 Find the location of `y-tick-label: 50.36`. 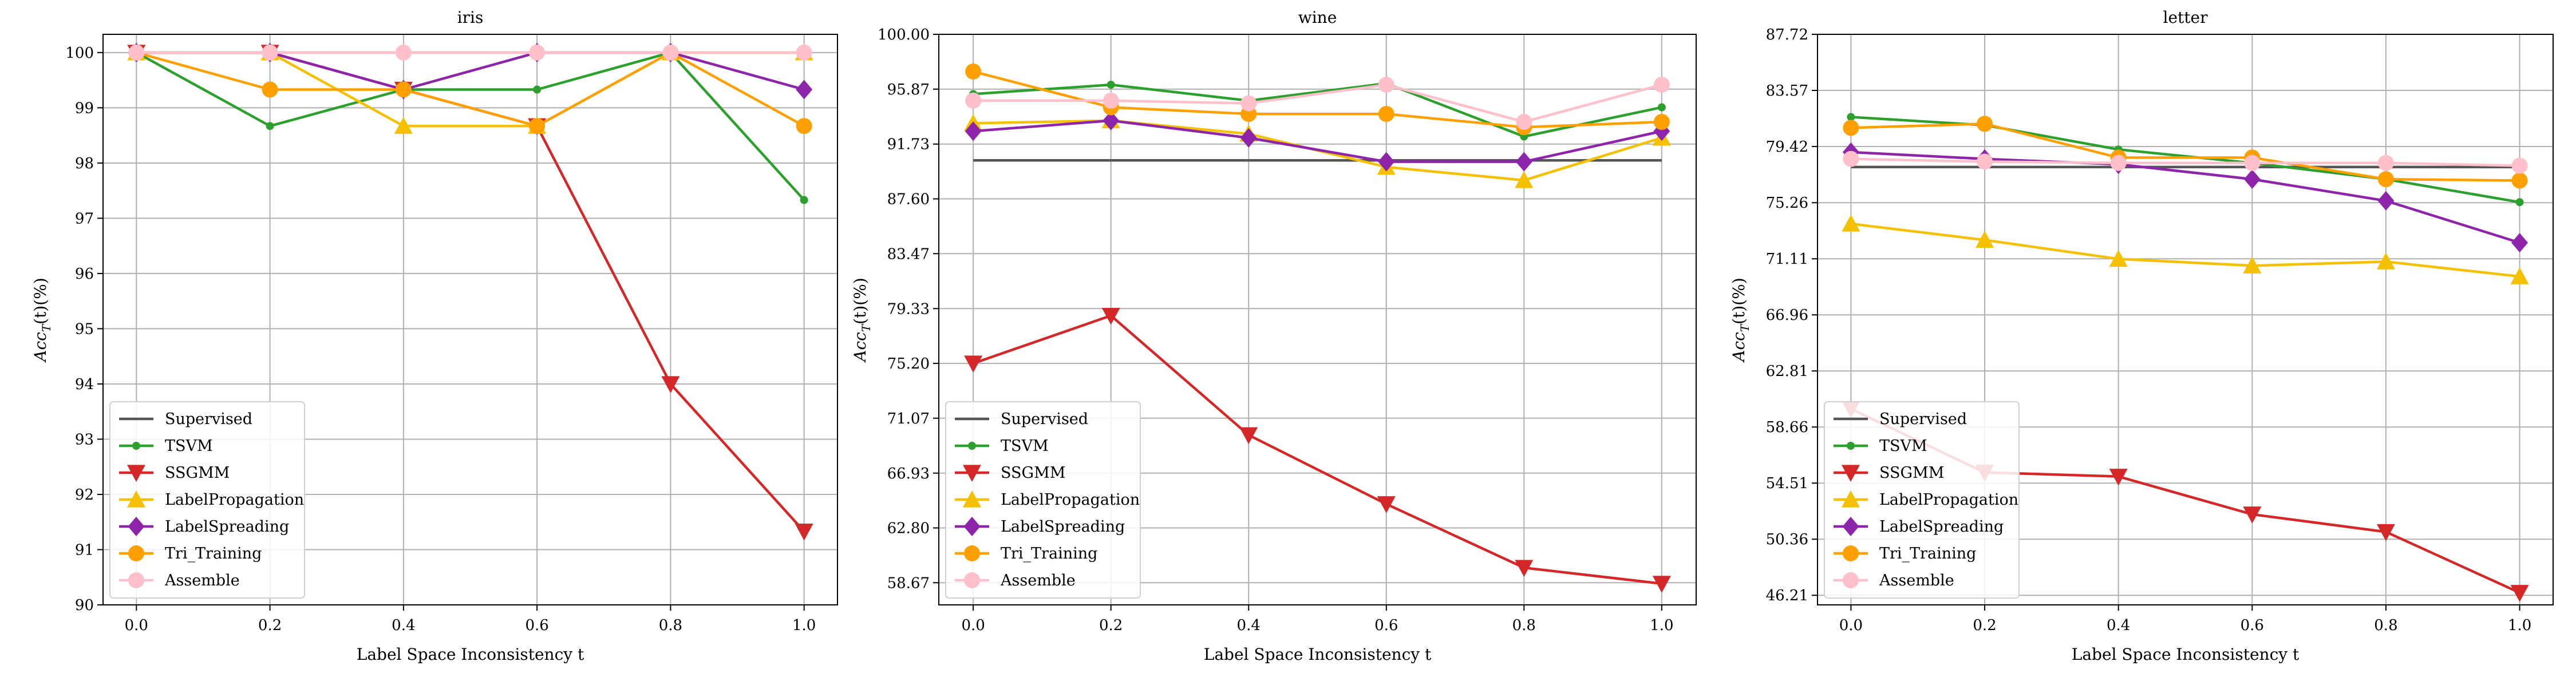

y-tick-label: 50.36 is located at coordinates (1787, 539).